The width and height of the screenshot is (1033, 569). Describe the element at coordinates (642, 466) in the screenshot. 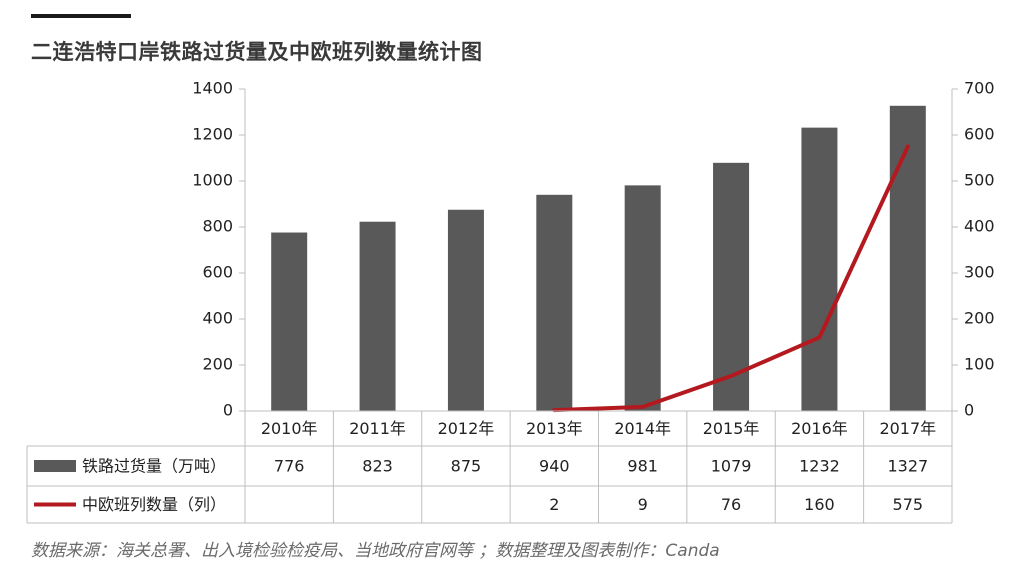

I see `bar-data-label: 981` at that location.